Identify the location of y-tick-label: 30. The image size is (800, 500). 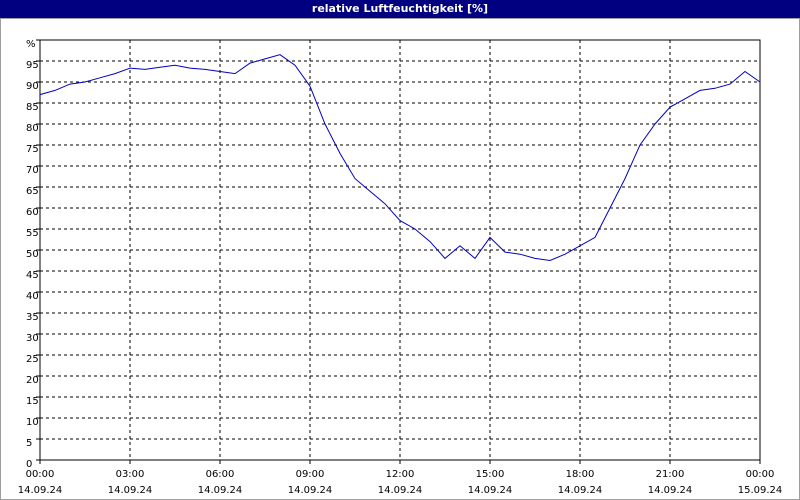
(32, 338).